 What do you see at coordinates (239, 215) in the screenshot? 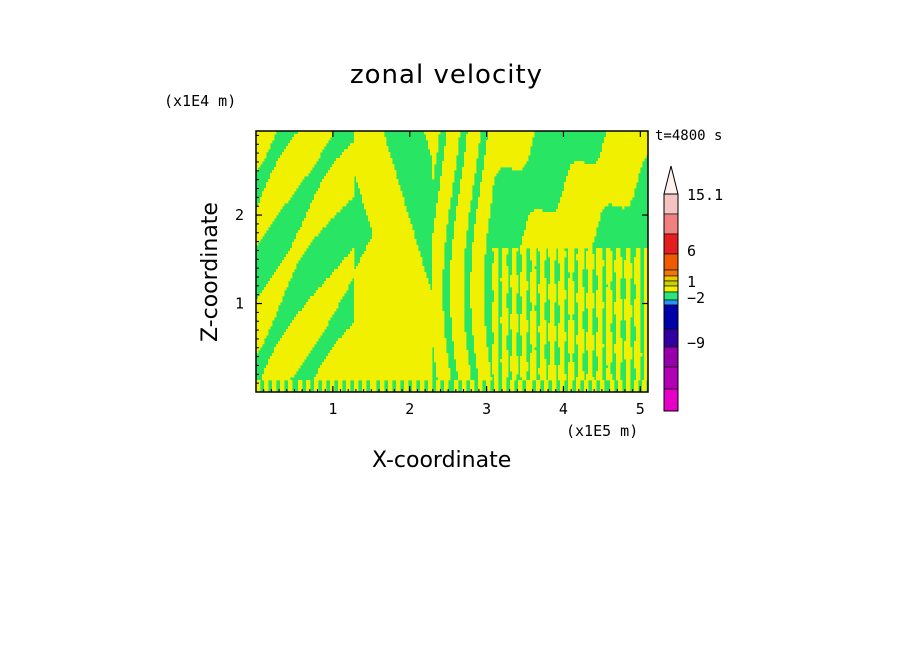
I see `y-tick-label: 2` at bounding box center [239, 215].